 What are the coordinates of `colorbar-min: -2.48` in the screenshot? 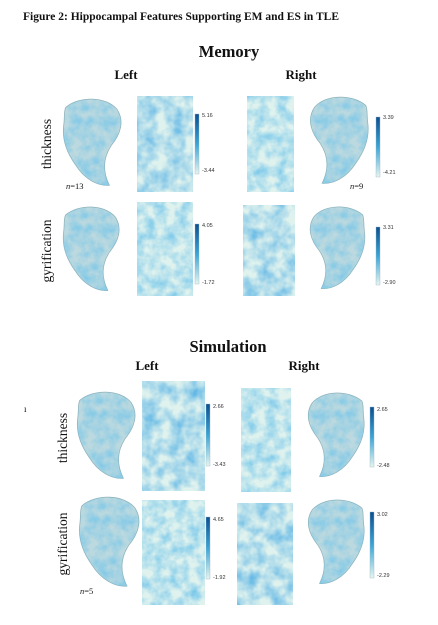 It's located at (383, 466).